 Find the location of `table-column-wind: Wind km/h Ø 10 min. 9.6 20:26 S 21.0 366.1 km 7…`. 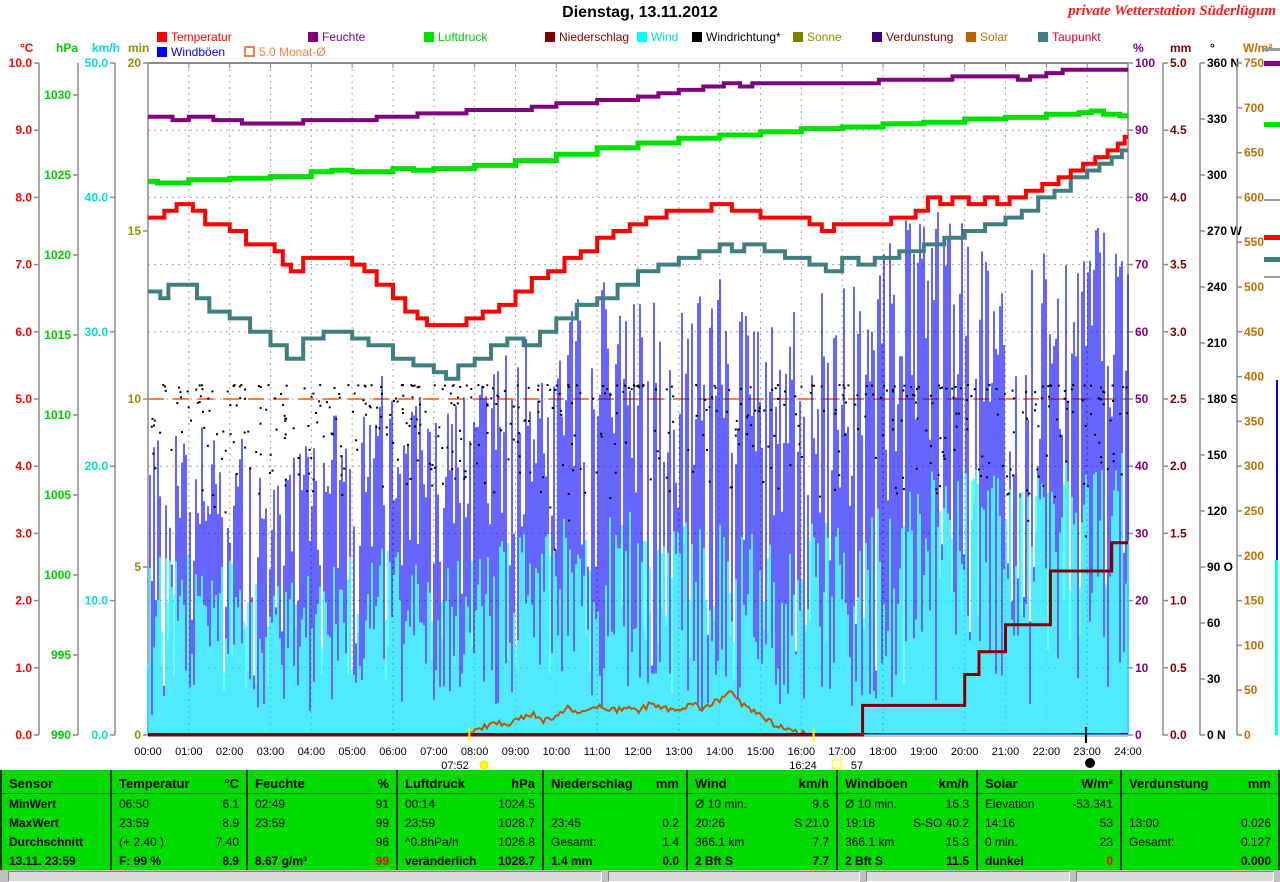

table-column-wind: Wind km/h Ø 10 min. 9.6 20:26 S 21.0 366.1 km 7… is located at coordinates (762, 820).